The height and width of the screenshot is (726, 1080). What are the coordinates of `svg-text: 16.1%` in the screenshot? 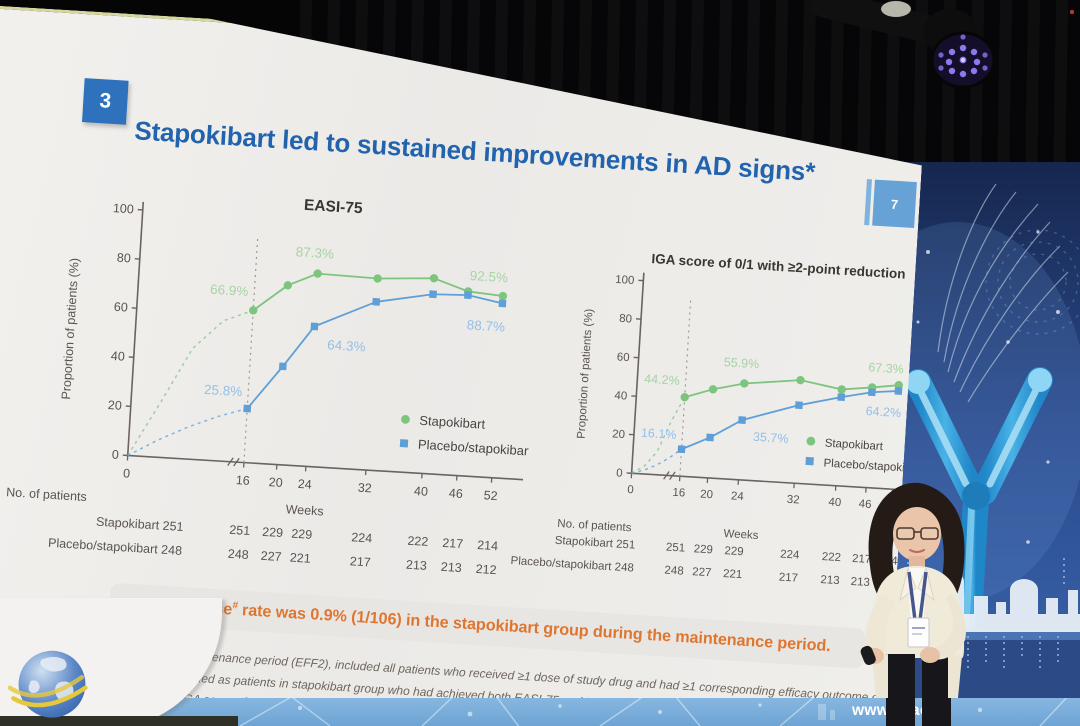 It's located at (659, 434).